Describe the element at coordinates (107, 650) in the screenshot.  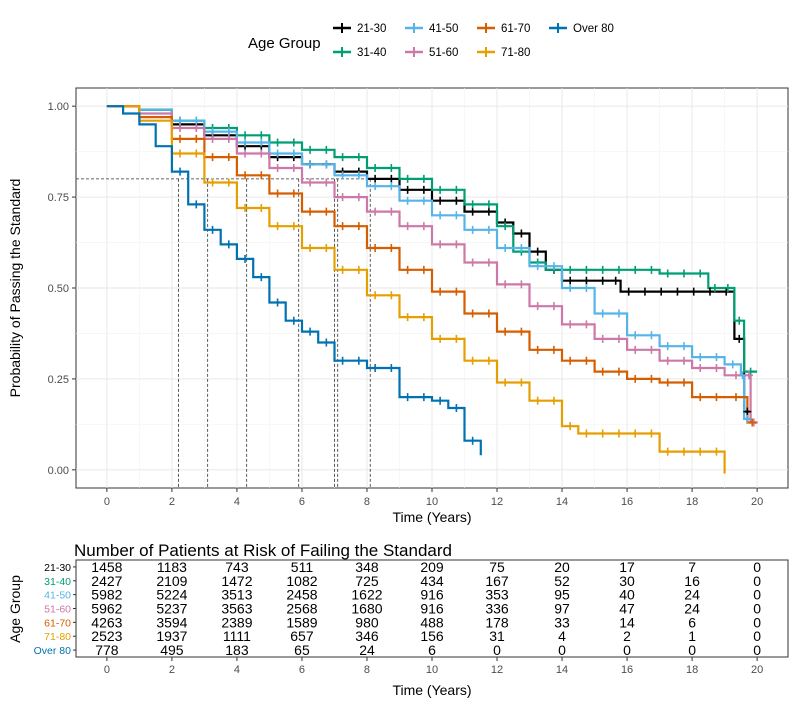
I see `risk-cell: 778` at that location.